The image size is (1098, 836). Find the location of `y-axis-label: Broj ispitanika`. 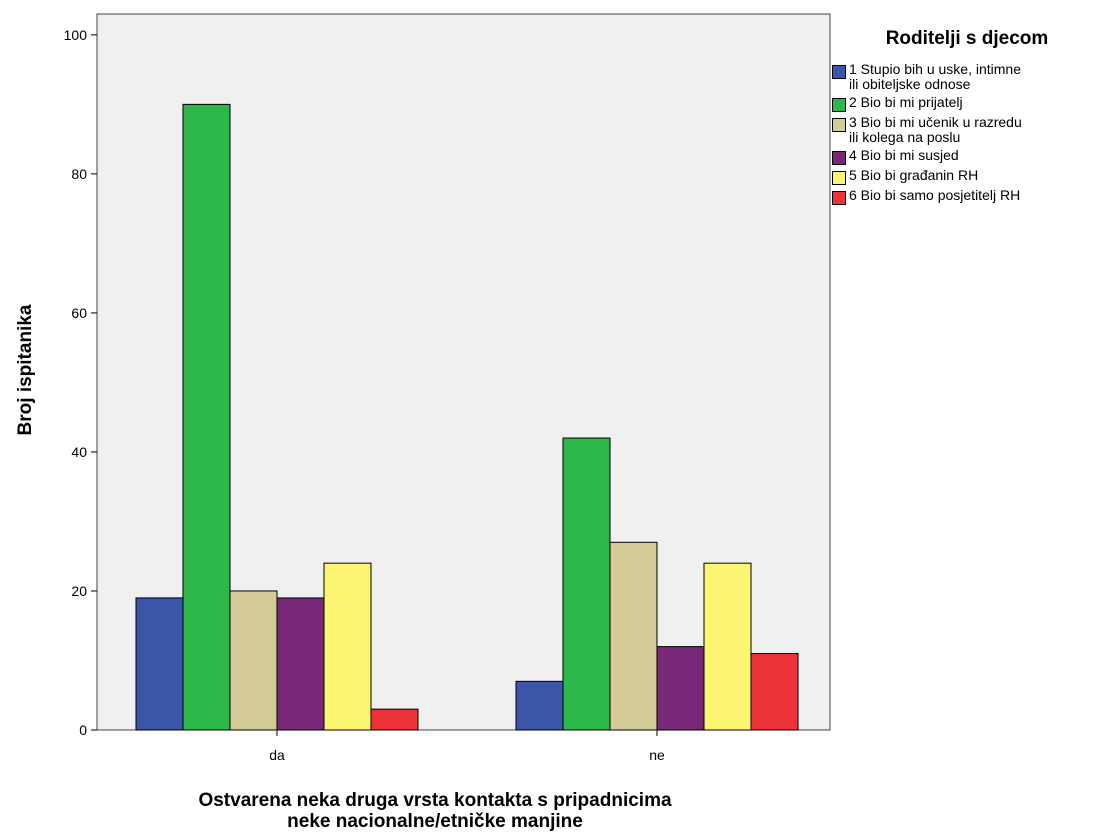

y-axis-label: Broj ispitanika is located at coordinates (25, 370).